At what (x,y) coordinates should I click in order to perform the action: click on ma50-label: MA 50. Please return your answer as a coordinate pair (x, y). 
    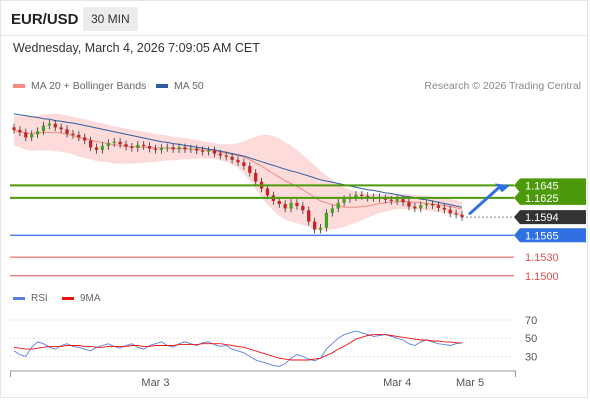
    Looking at the image, I should click on (189, 86).